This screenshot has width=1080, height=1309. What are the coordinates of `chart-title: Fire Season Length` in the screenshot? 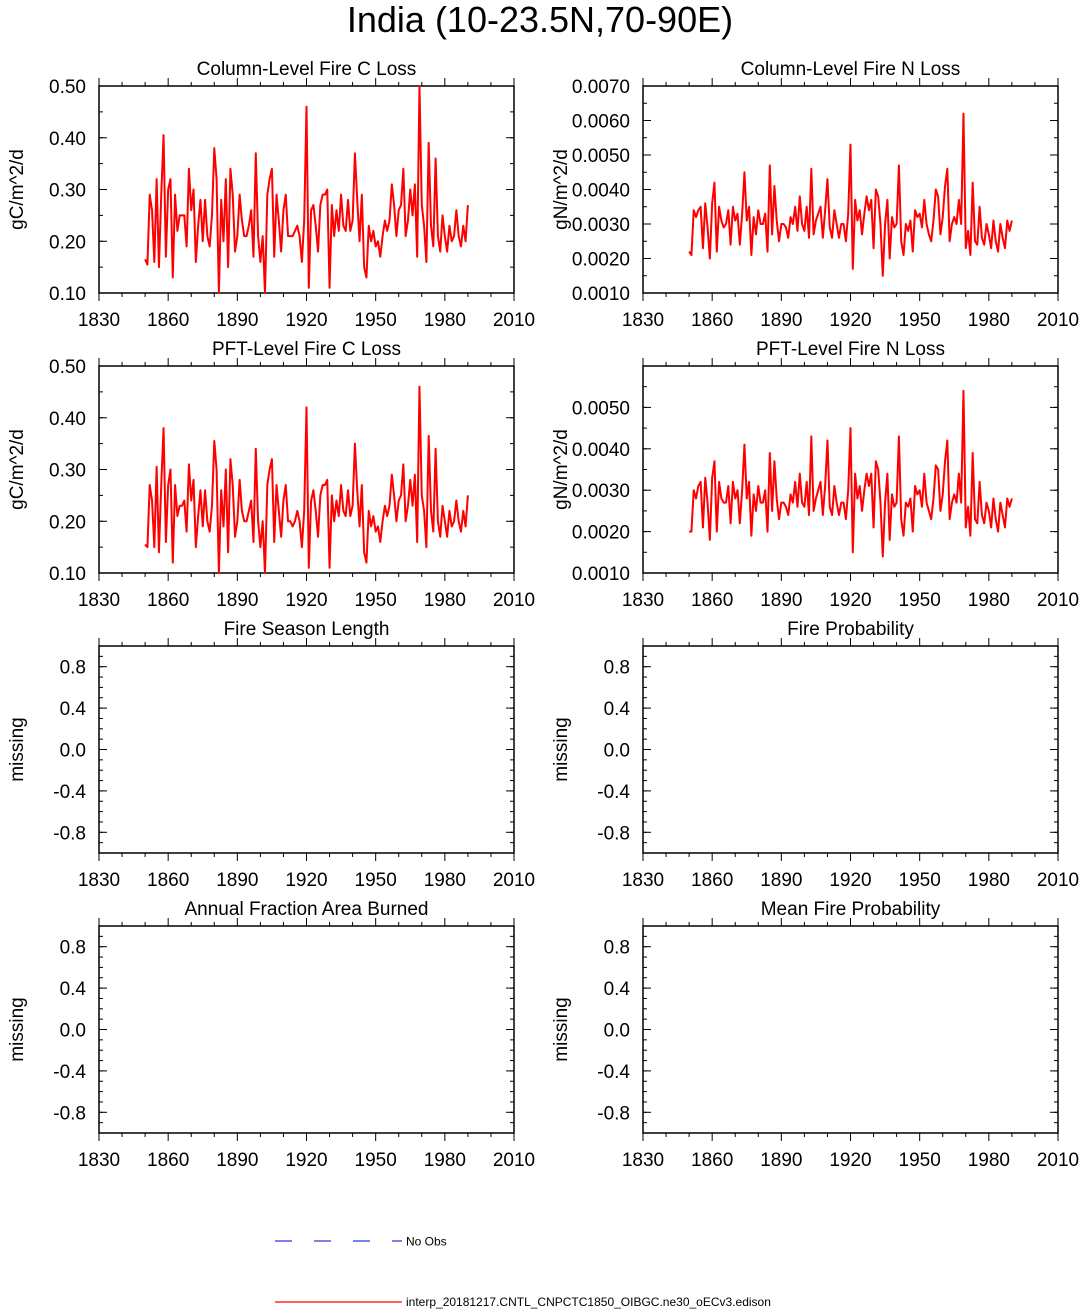 It's located at (307, 629).